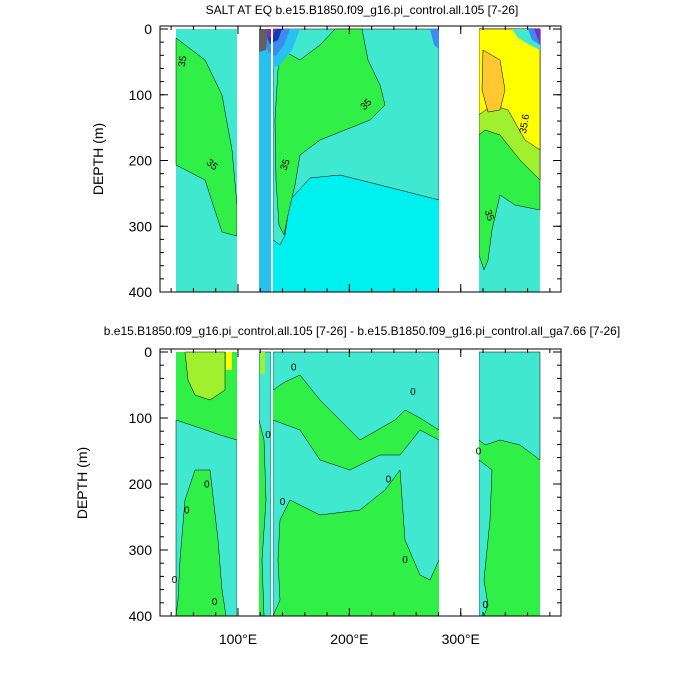 The height and width of the screenshot is (700, 700). I want to click on bottom-y-tick-label: 400, so click(141, 616).